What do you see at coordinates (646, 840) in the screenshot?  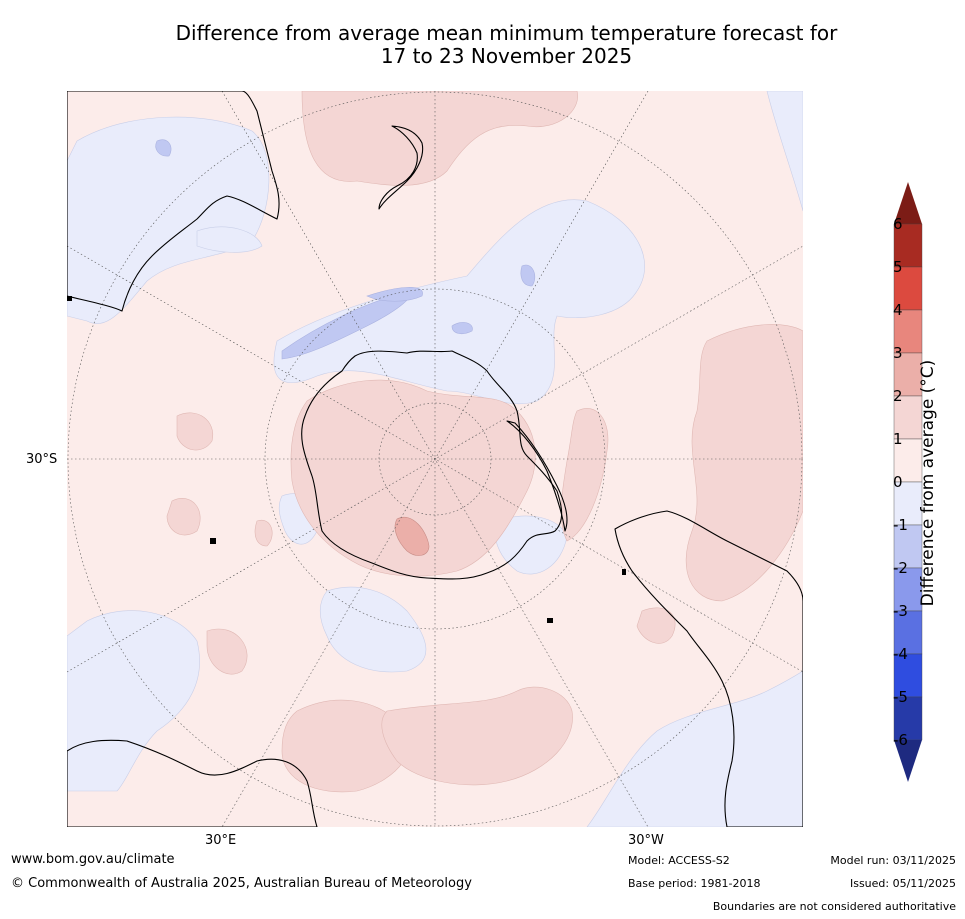 I see `longitude-label-30w: 30°W` at bounding box center [646, 840].